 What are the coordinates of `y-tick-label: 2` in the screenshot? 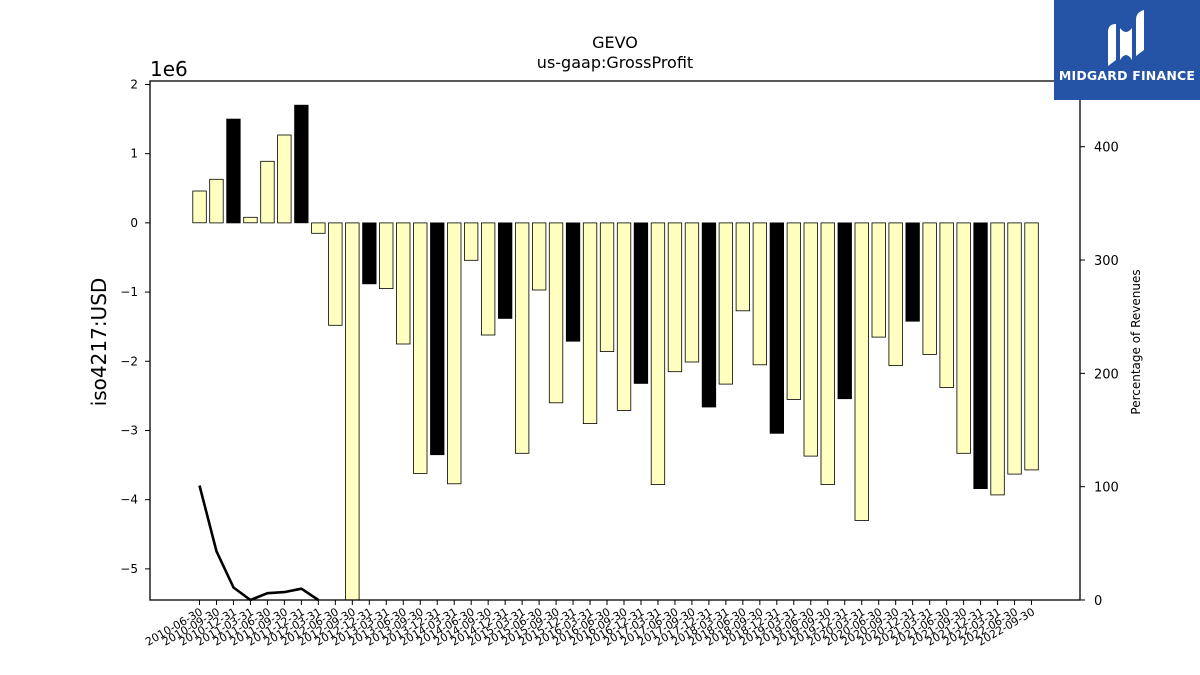 It's located at (134, 84).